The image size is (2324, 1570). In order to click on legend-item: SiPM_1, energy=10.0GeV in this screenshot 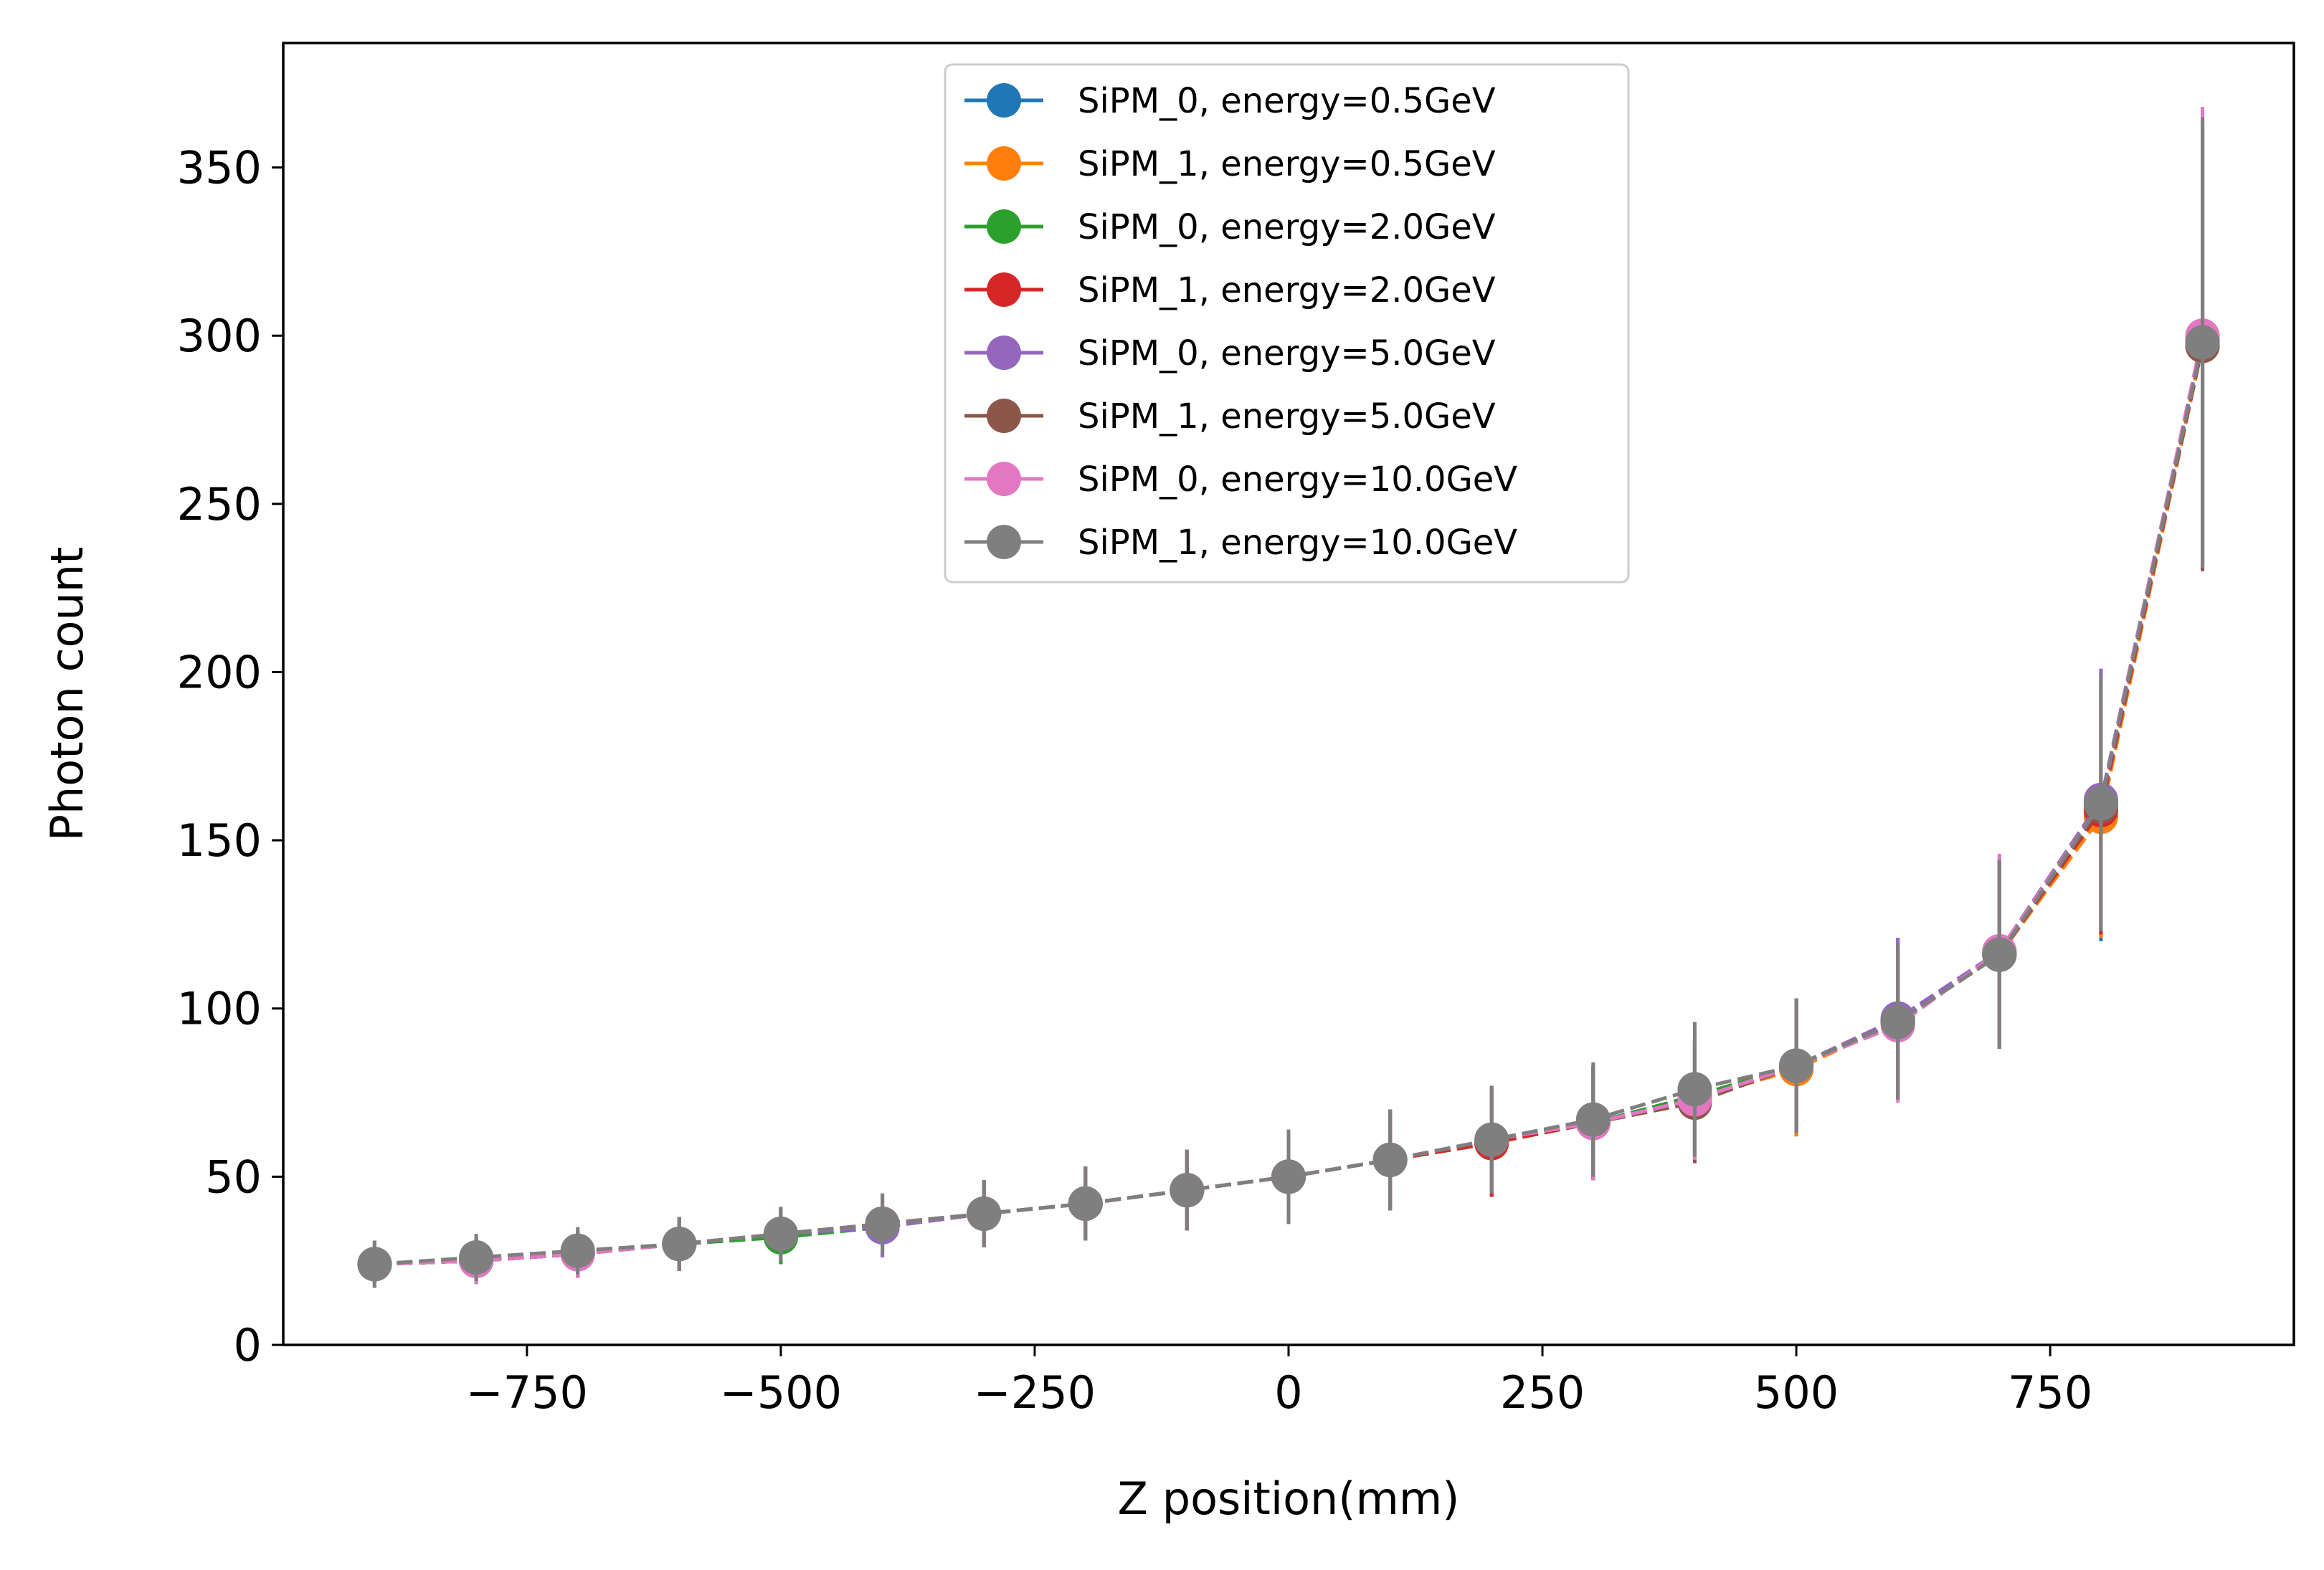, I will do `click(1240, 543)`.